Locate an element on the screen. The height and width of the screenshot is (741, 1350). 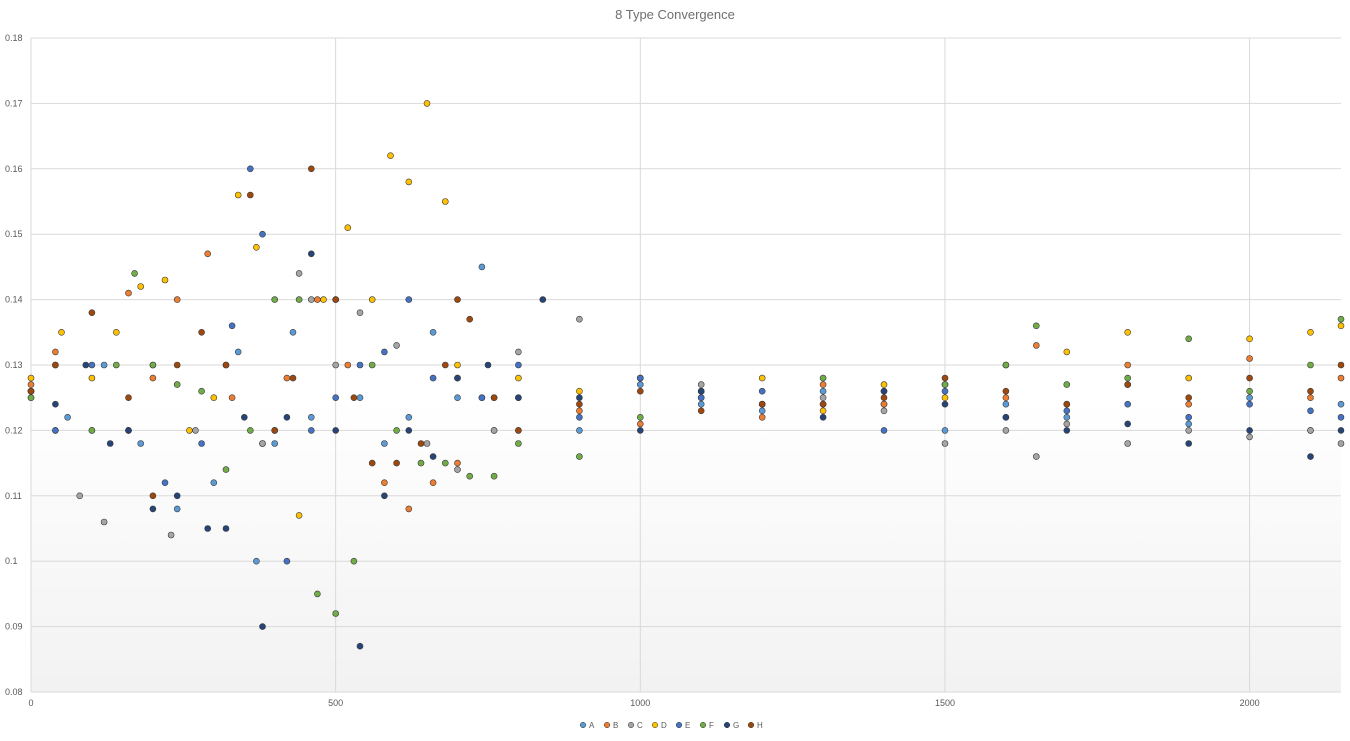
y-tick-label: 0.14 is located at coordinates (14, 300).